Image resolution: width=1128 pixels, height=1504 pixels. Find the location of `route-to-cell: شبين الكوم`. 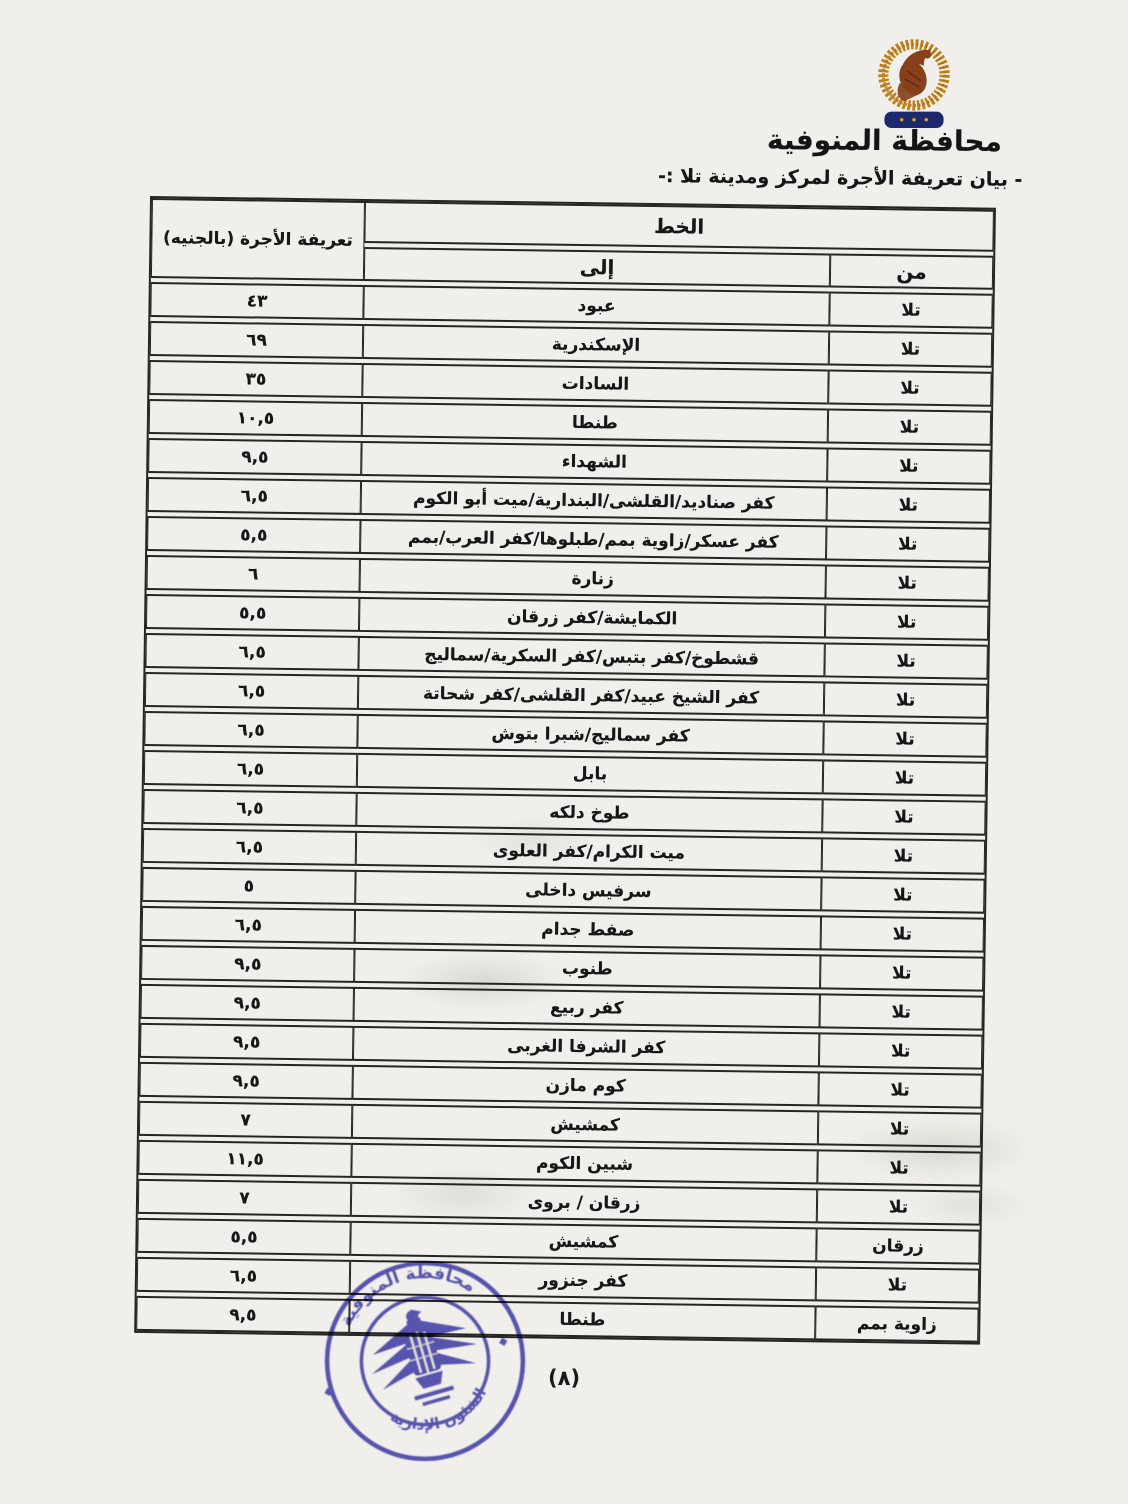

route-to-cell: شبين الكوم is located at coordinates (584, 1163).